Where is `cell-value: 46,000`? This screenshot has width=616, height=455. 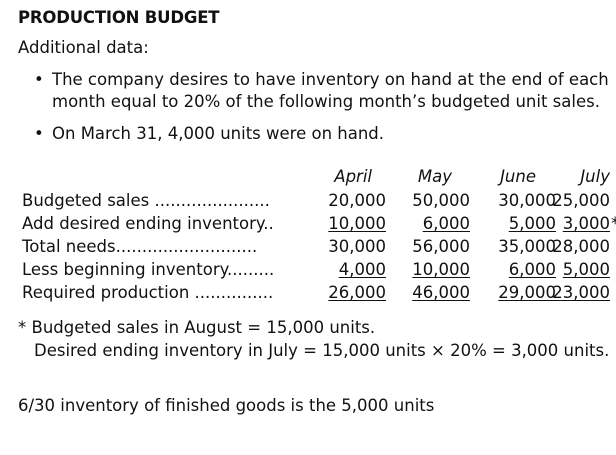
cell-value: 46,000 is located at coordinates (441, 292).